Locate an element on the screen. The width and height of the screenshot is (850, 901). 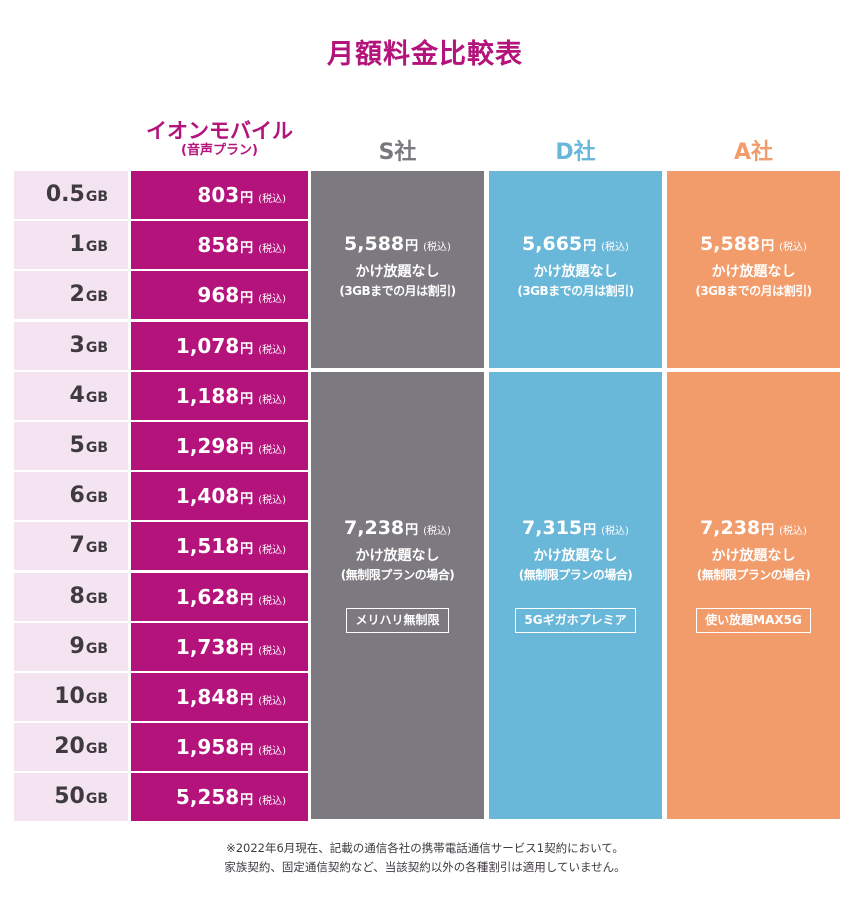
a-tier1-block: 5,588円 (税込) かけ放題なし (3GBまでの月は割引) is located at coordinates (753, 269).